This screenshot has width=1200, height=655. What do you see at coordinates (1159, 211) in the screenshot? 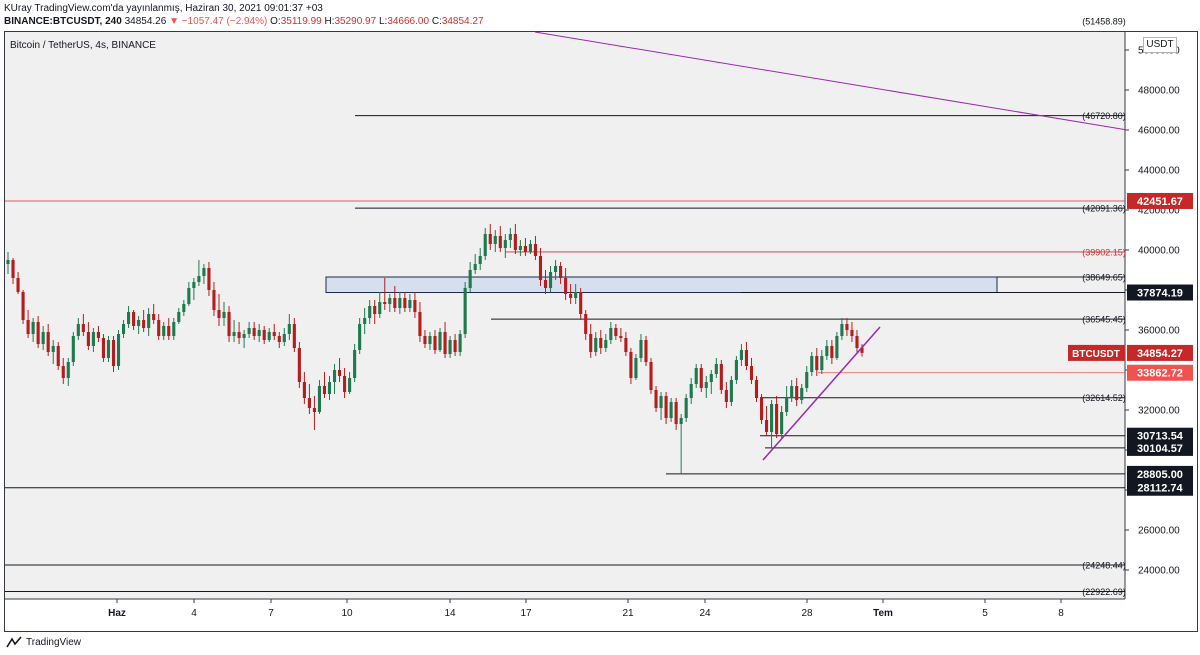
I see `y-tick-label: 42000.00` at bounding box center [1159, 211].